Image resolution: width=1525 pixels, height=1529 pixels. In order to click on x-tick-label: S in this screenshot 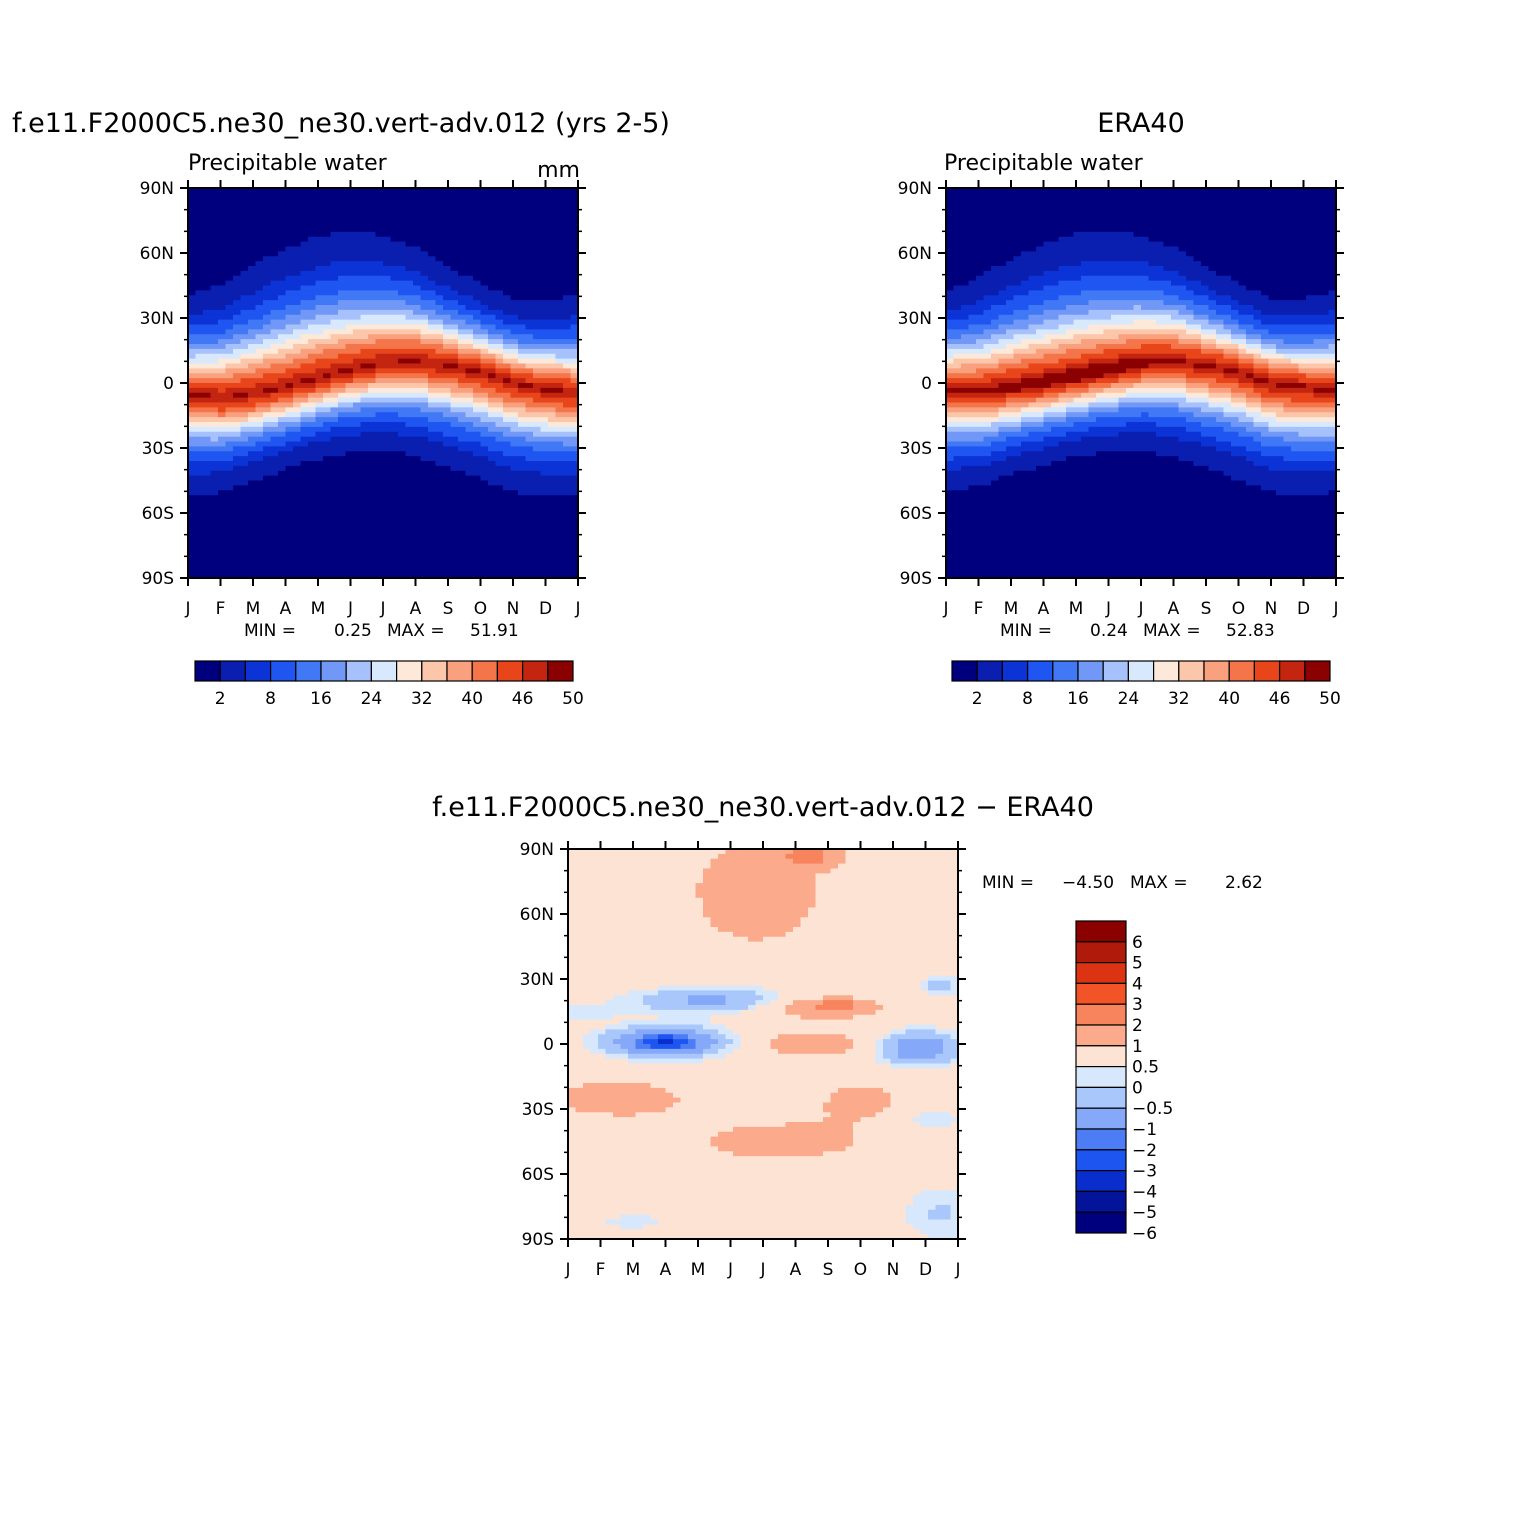, I will do `click(448, 609)`.